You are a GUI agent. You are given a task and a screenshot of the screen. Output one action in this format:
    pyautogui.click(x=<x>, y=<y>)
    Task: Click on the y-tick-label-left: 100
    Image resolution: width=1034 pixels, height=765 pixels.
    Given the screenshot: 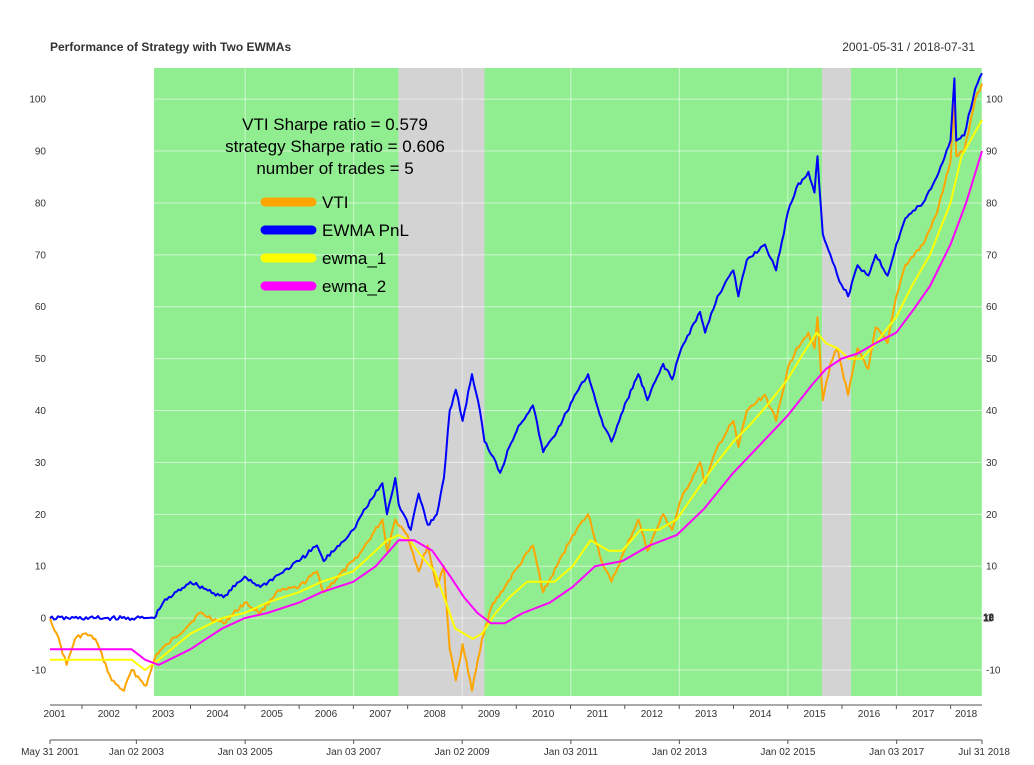 What is the action you would take?
    pyautogui.click(x=37, y=100)
    